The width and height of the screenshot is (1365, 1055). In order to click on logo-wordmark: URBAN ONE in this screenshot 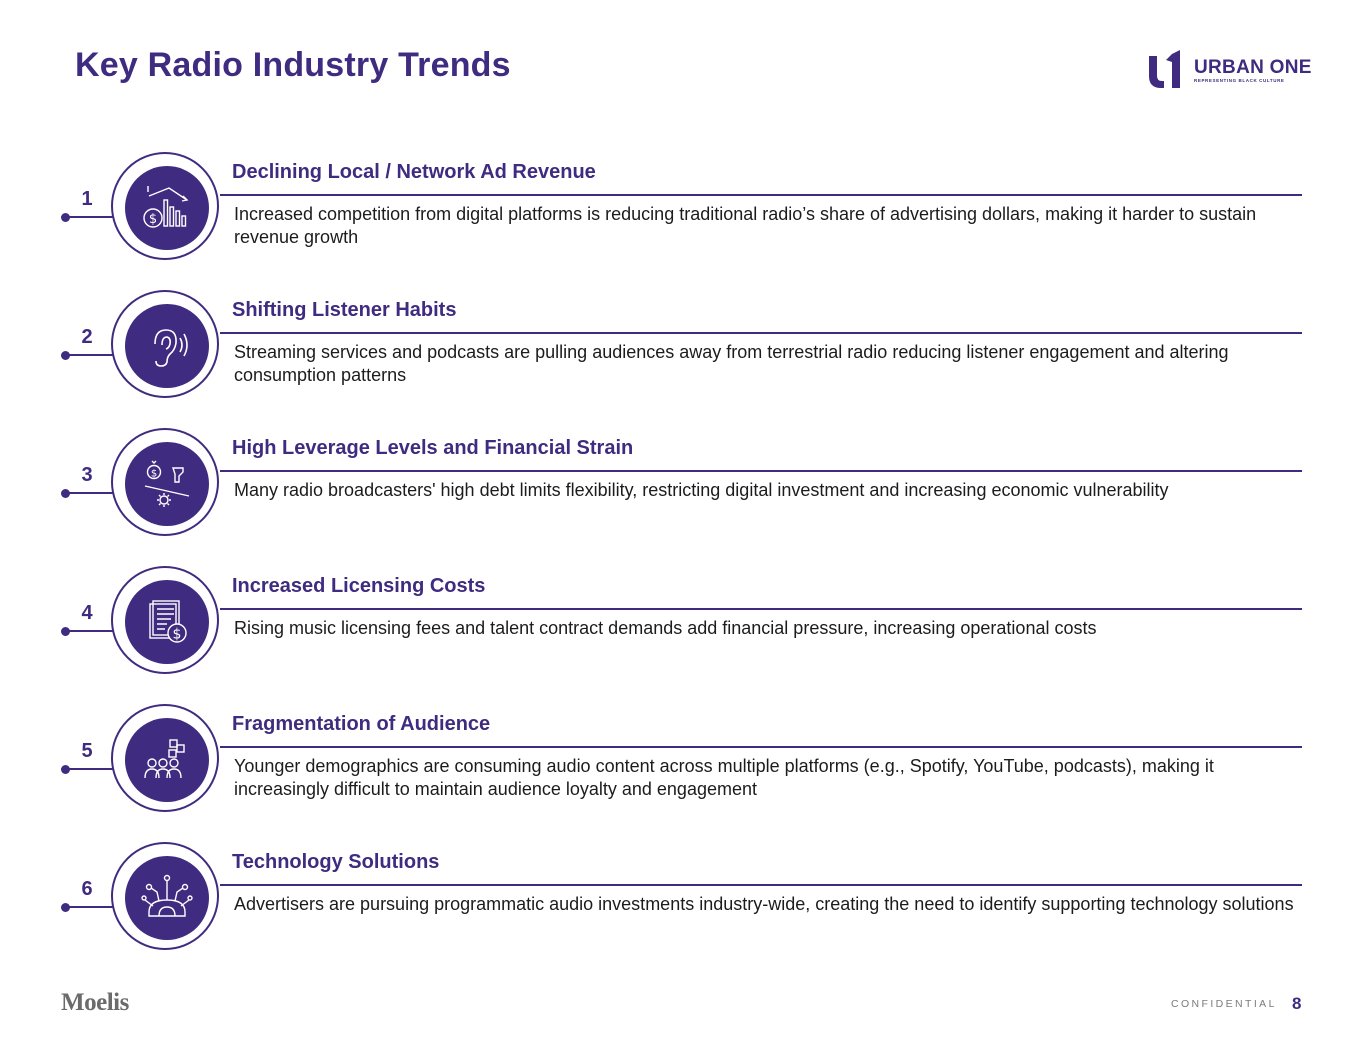, I will do `click(1253, 67)`.